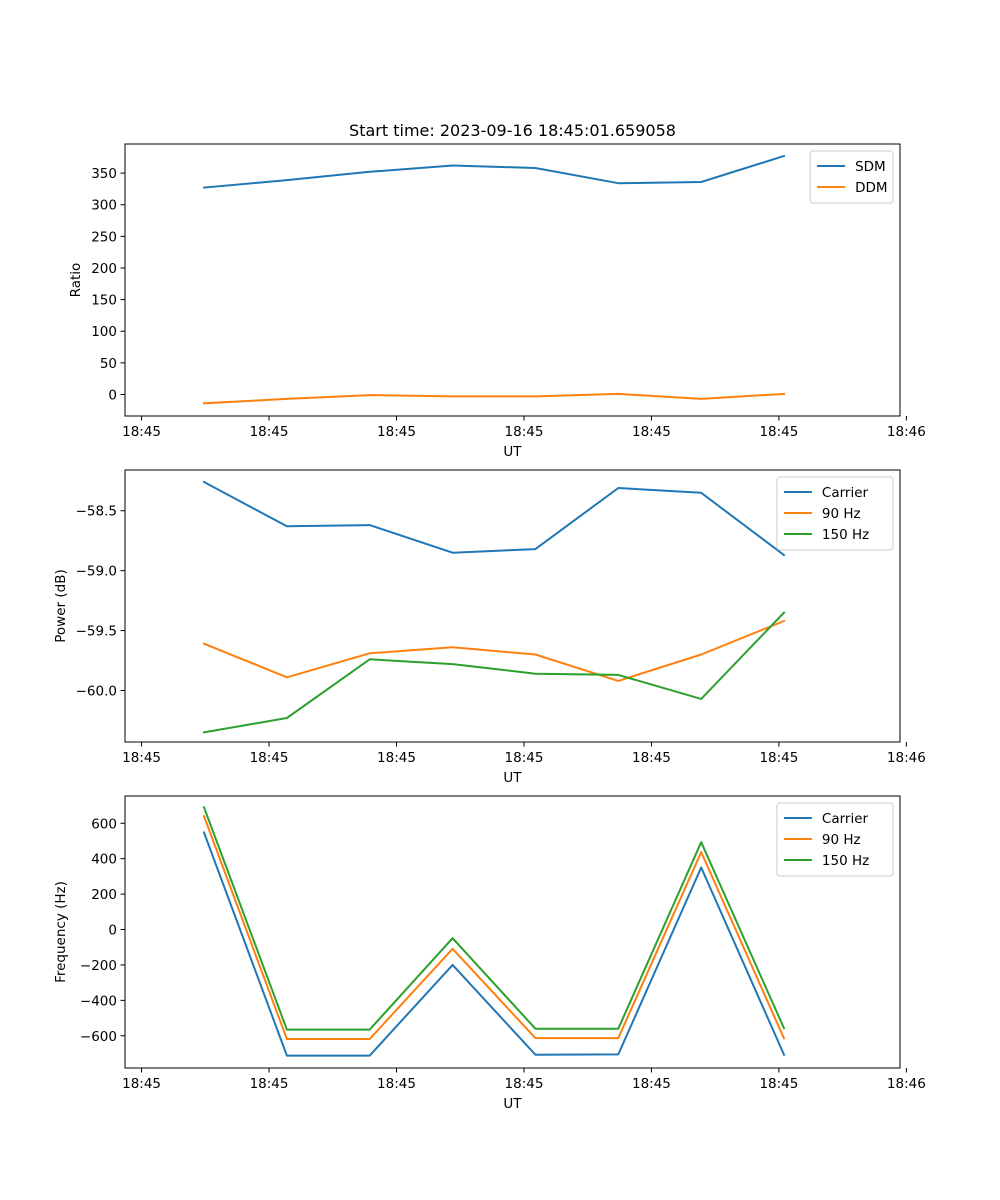  Describe the element at coordinates (104, 332) in the screenshot. I see `y-tick-label: 100` at that location.